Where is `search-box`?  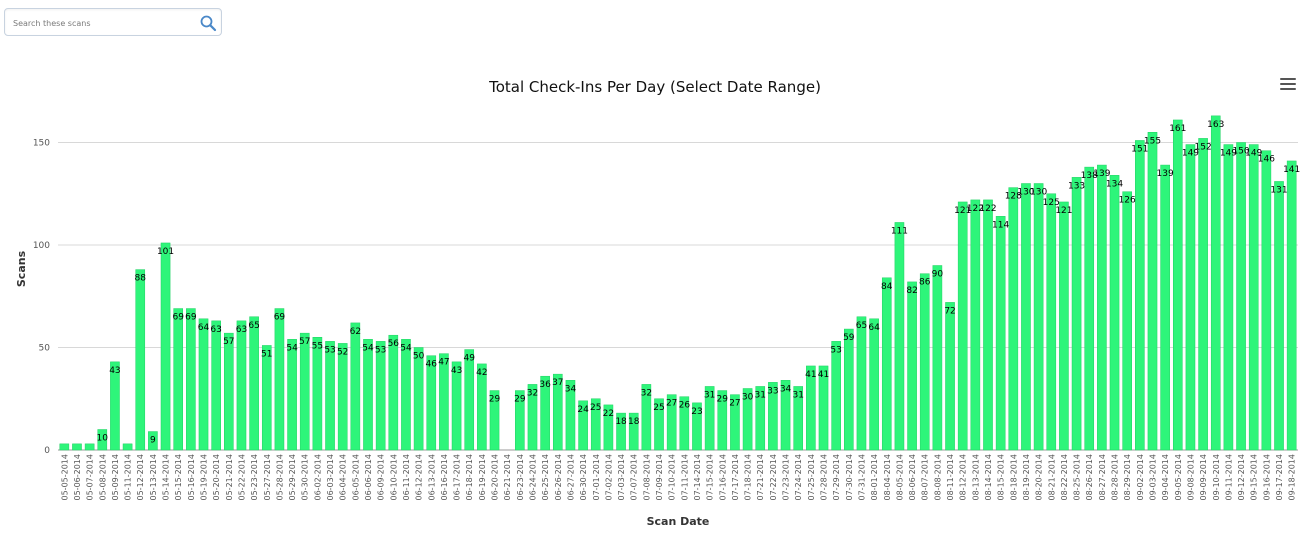
search-box is located at coordinates (113, 22).